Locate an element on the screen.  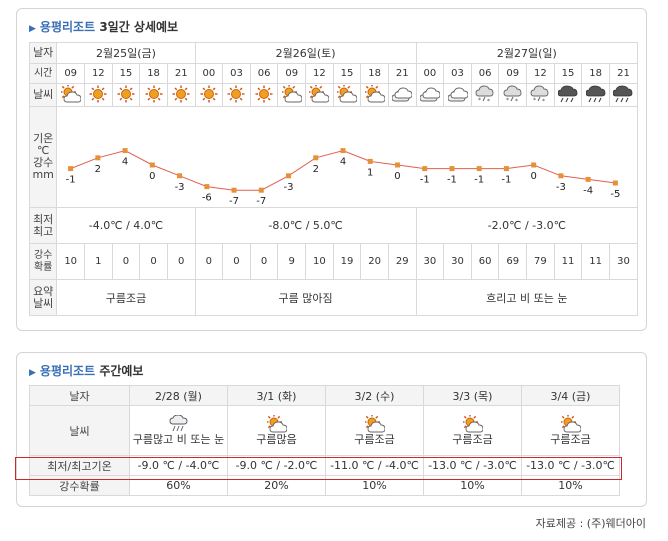
weekly-weather-cell: 구름조금 is located at coordinates (374, 430).